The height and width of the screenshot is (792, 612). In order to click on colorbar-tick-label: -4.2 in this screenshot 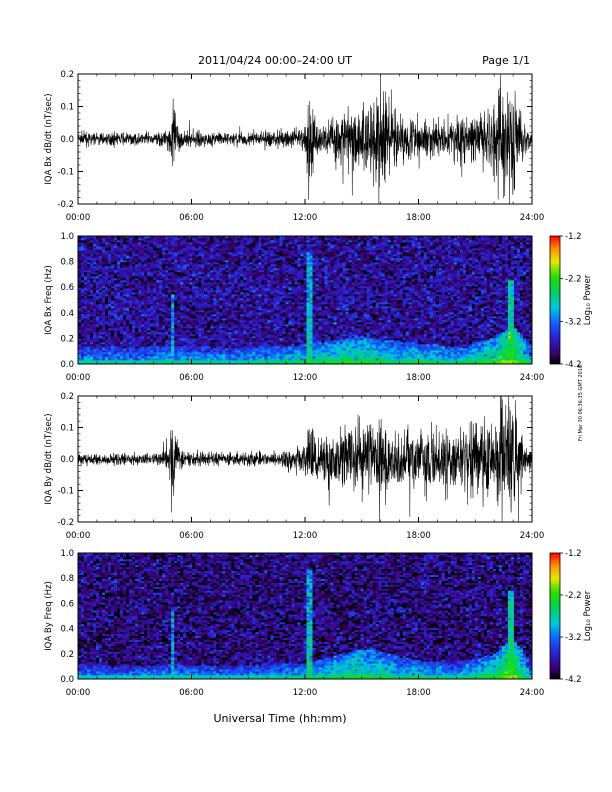, I will do `click(573, 680)`.